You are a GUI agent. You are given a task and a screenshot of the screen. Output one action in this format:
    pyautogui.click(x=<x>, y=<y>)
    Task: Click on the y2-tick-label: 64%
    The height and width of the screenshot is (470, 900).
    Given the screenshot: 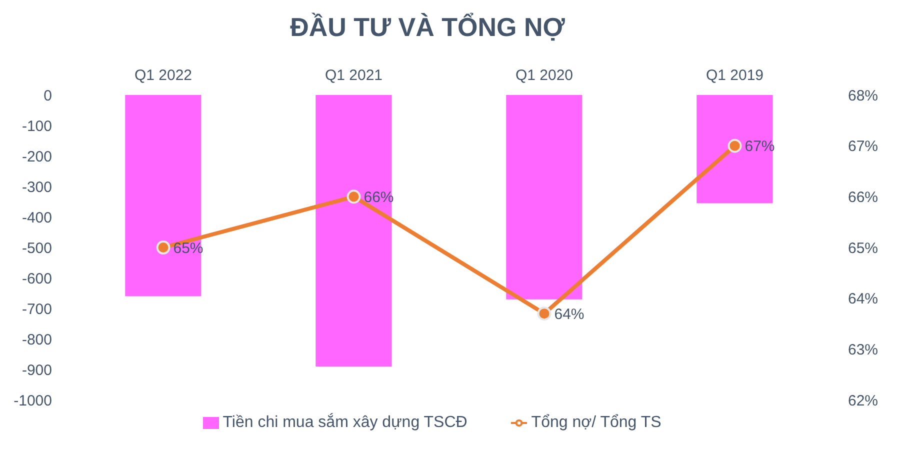 What is the action you would take?
    pyautogui.click(x=863, y=299)
    